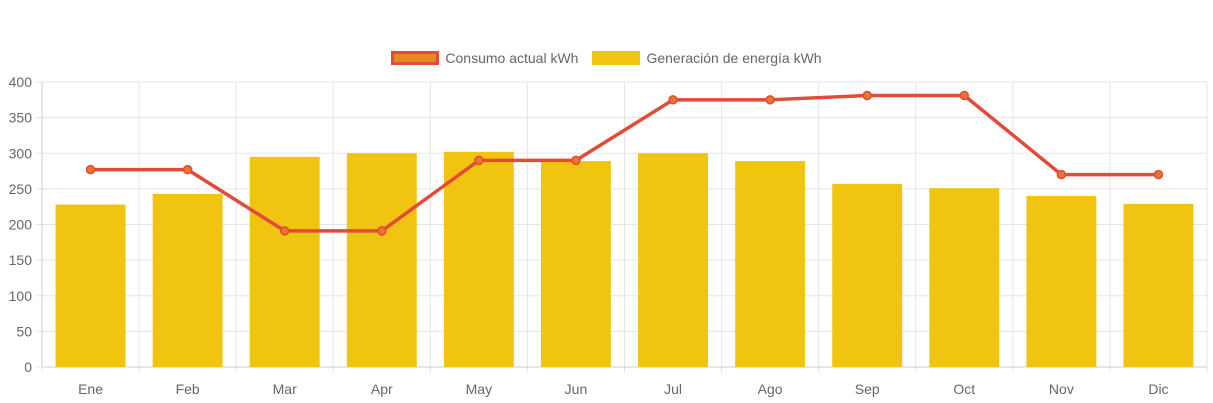  What do you see at coordinates (21, 153) in the screenshot?
I see `y-tick-label: 300` at bounding box center [21, 153].